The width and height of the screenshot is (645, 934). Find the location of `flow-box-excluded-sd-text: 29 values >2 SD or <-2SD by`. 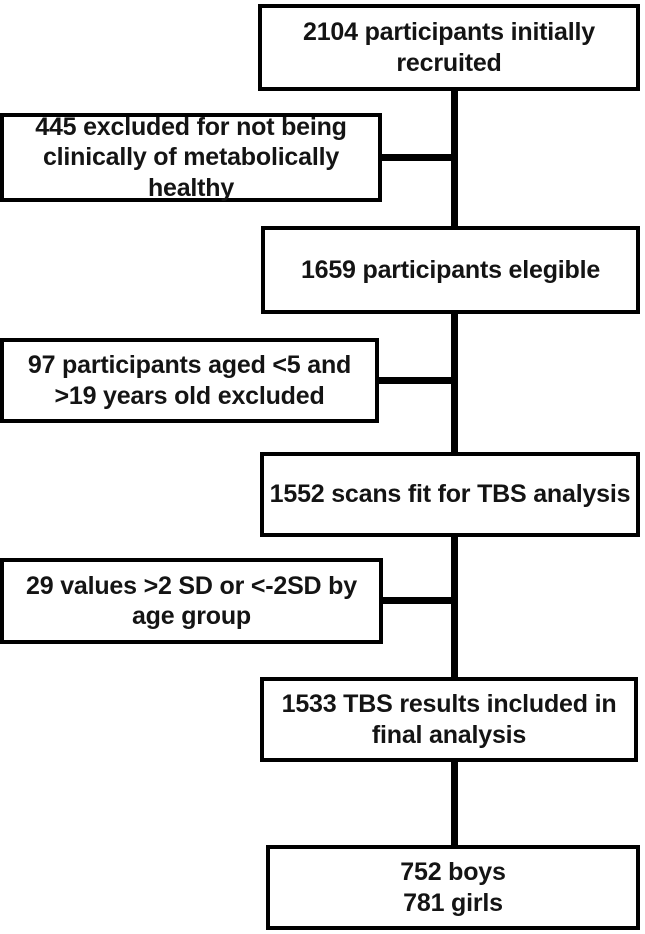

flow-box-excluded-sd-text: 29 values >2 SD or <-2SD by is located at coordinates (191, 585).